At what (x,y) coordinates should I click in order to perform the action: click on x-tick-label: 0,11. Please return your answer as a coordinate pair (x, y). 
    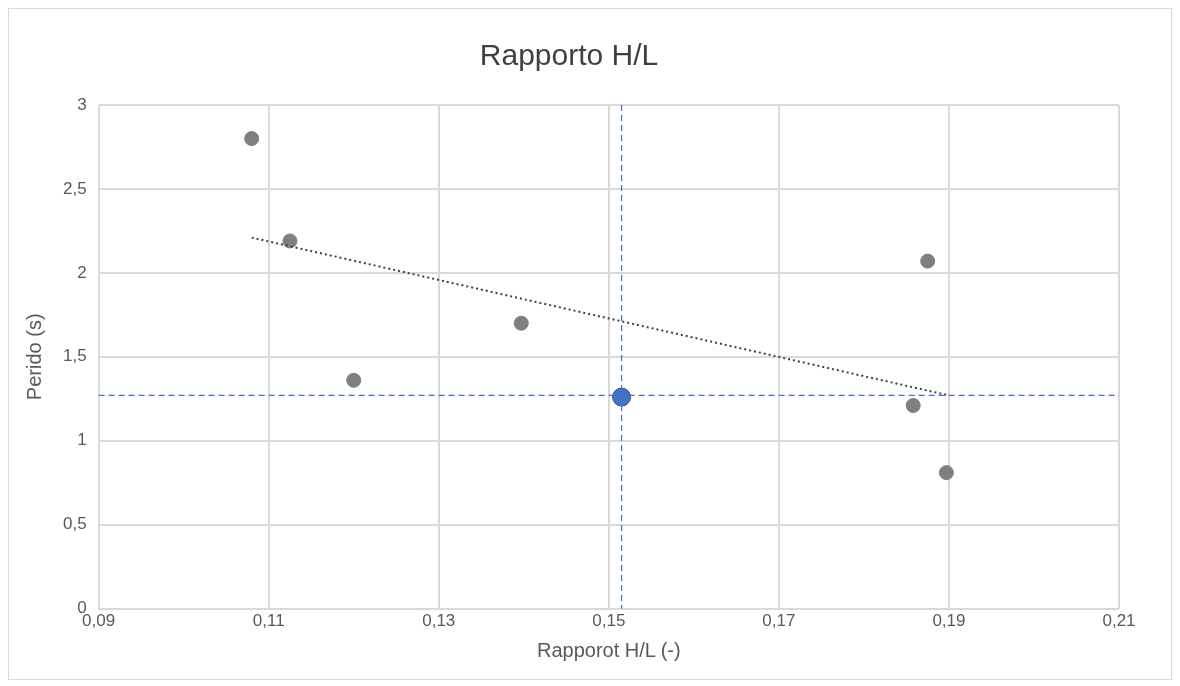
    Looking at the image, I should click on (268, 621).